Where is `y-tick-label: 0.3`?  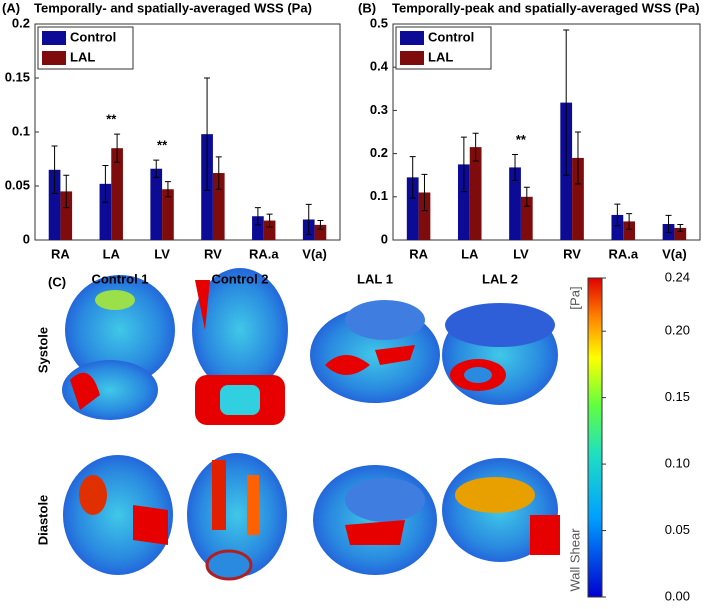 y-tick-label: 0.3 is located at coordinates (379, 109).